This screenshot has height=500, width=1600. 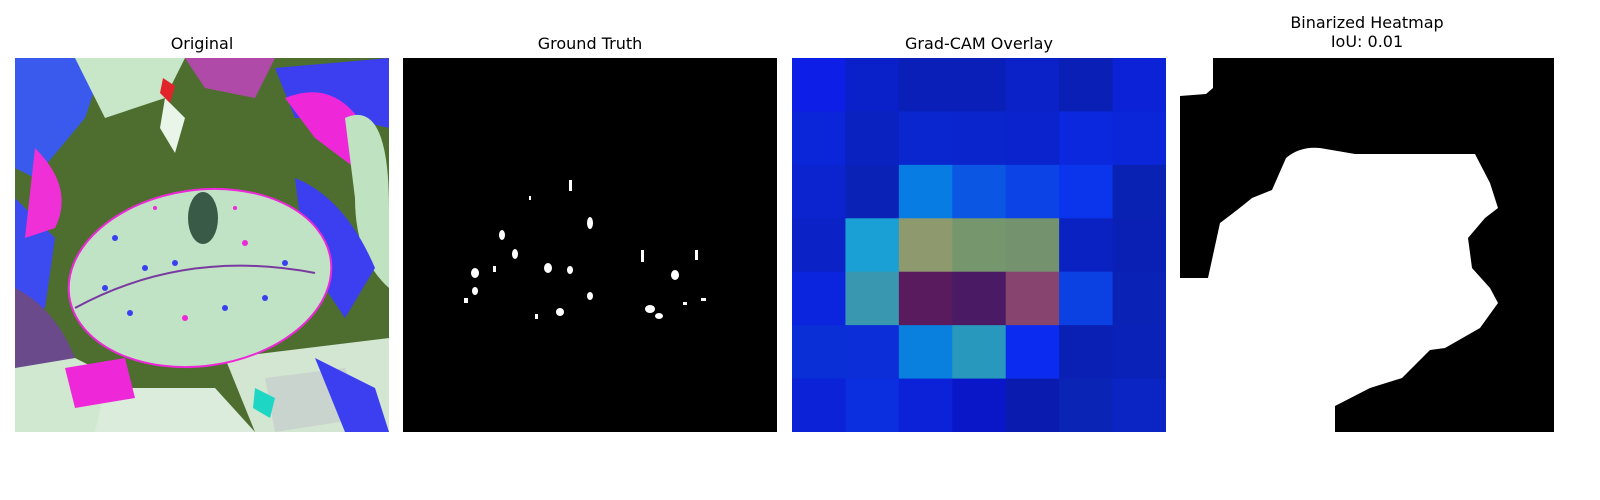 I want to click on binarized-title: Binarized Heatmap, so click(x=1367, y=22).